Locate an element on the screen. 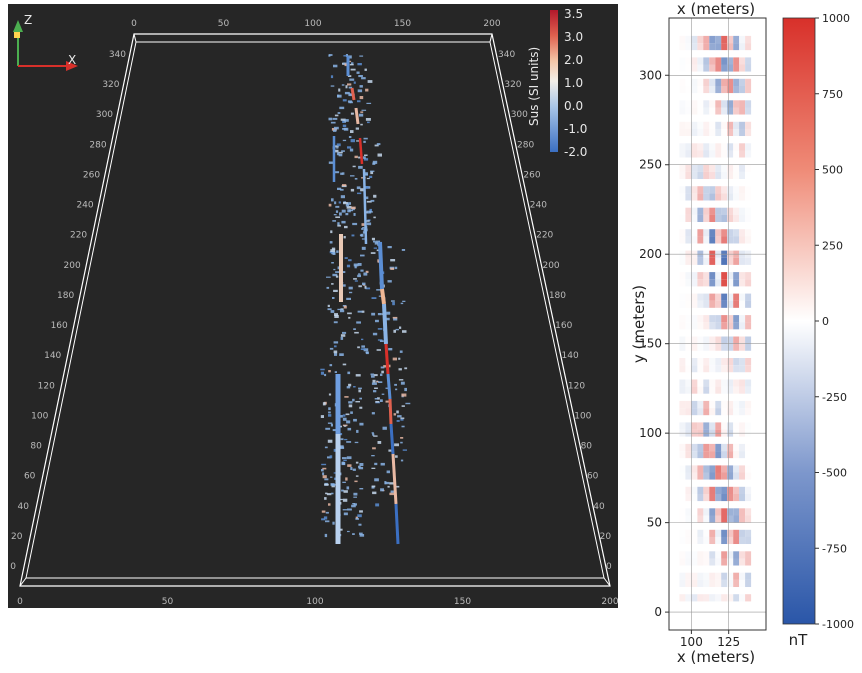 The height and width of the screenshot is (673, 862). colorbar-tick-label: -2.0 is located at coordinates (575, 152).